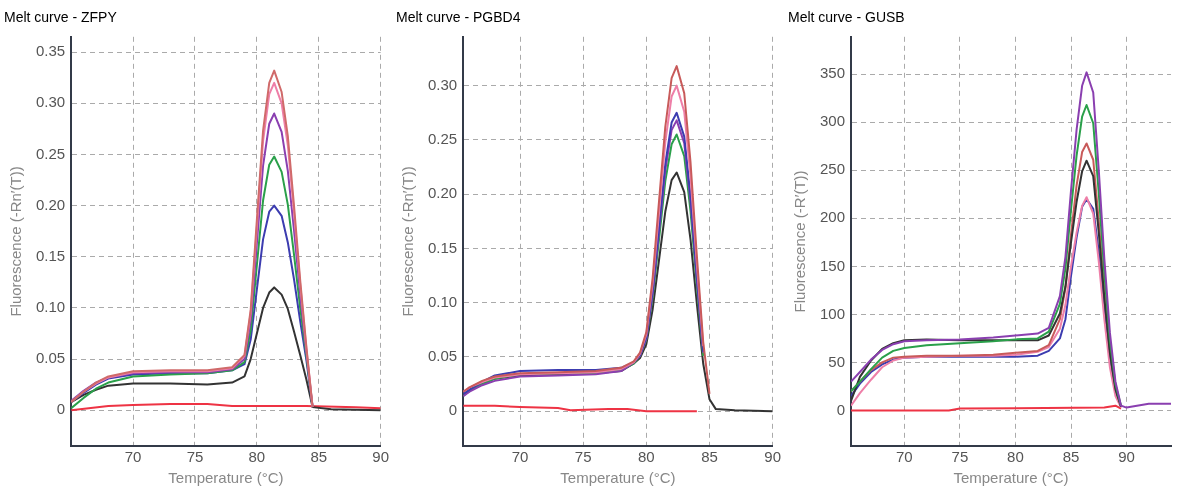 The width and height of the screenshot is (1177, 494). Describe the element at coordinates (833, 265) in the screenshot. I see `y-tick-label: 150` at that location.